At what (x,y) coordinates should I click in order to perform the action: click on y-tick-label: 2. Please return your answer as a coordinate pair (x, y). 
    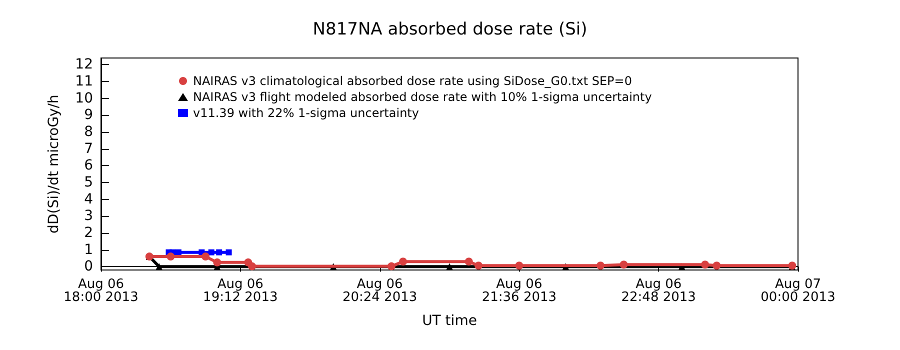
    Looking at the image, I should click on (88, 232).